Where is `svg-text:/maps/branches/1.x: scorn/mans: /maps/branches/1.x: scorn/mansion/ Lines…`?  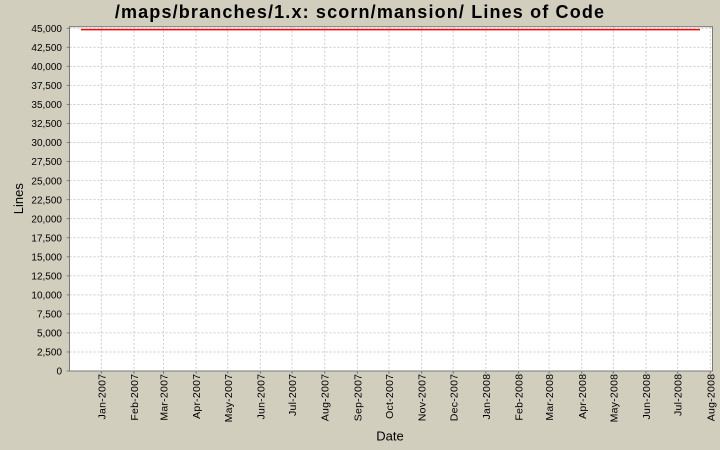
svg-text:/maps/branches/1.x: scorn/mans: /maps/branches/1.x: scorn/mansion/ Lines… is located at coordinates (360, 12).